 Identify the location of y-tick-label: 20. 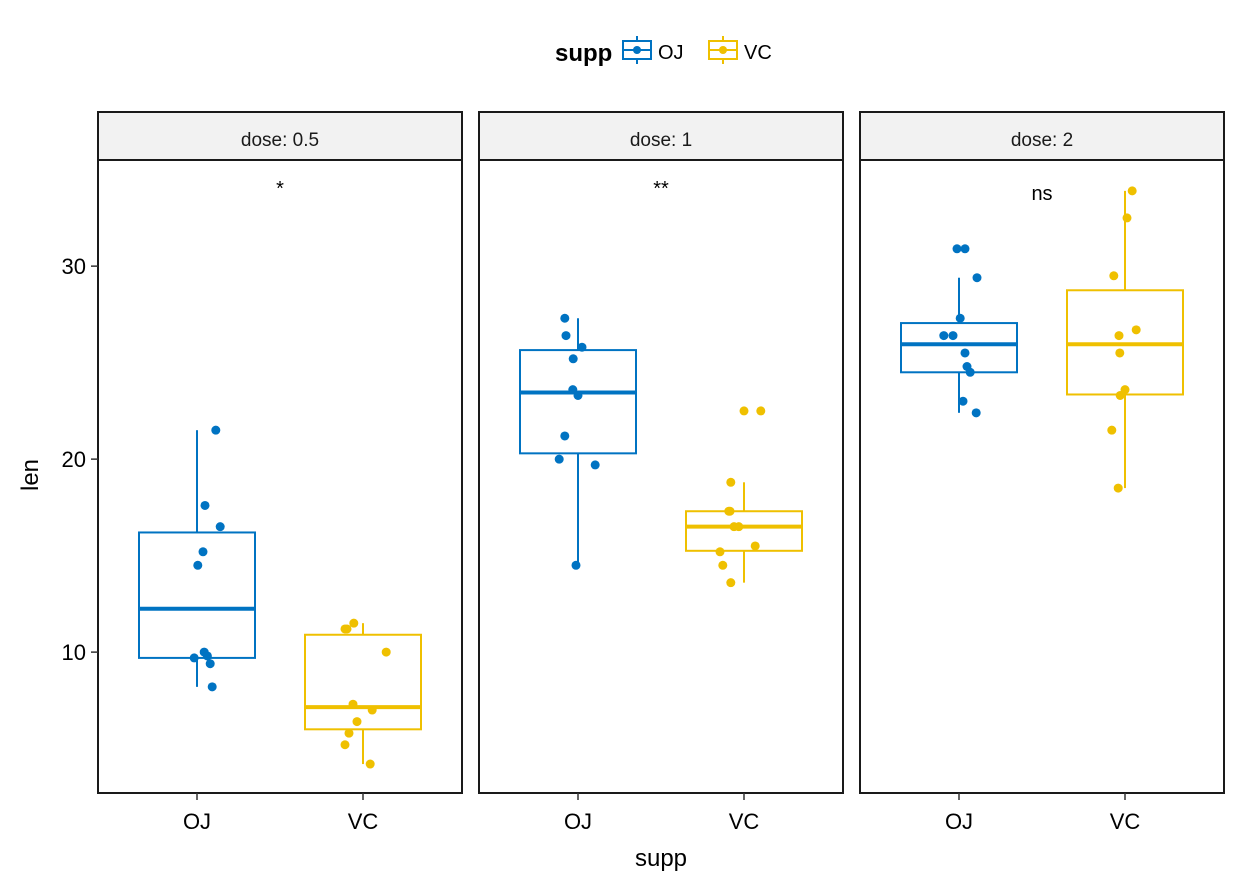
(74, 459).